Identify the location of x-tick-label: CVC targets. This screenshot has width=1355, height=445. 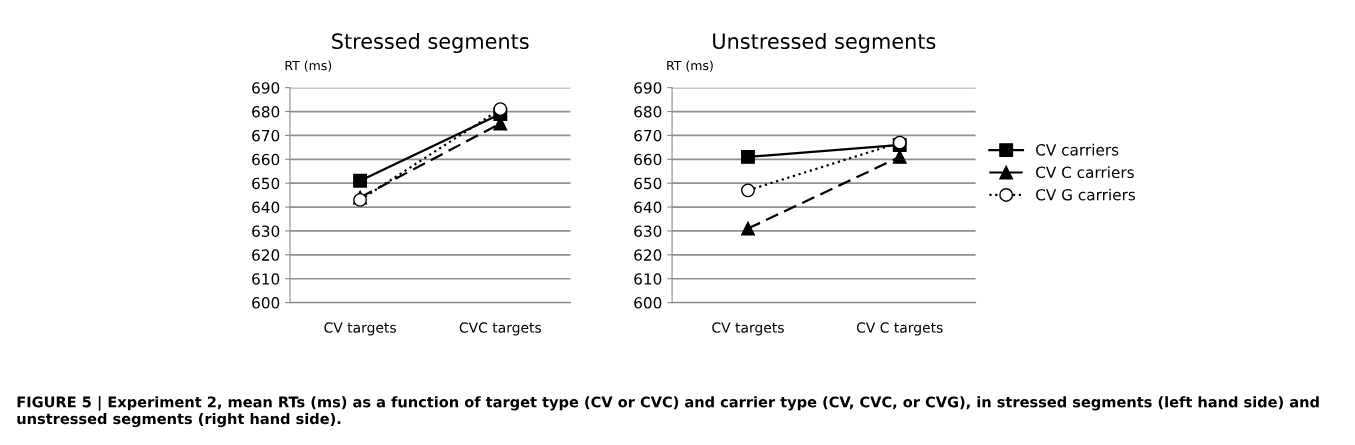
(500, 329).